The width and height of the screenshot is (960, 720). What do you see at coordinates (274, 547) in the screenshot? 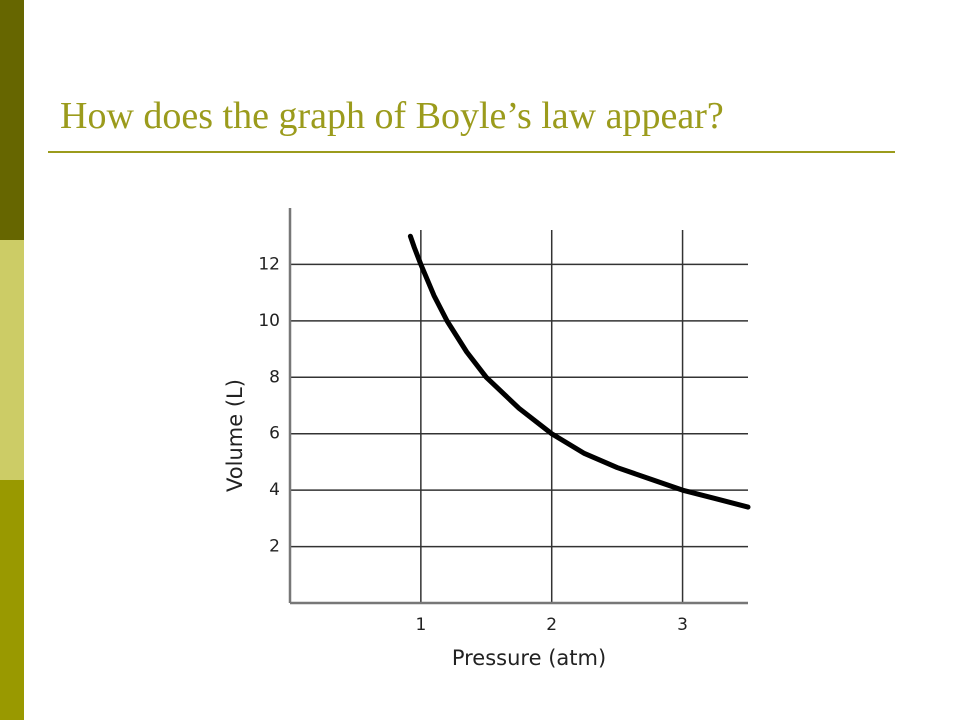
I see `y-tick-label: 2` at bounding box center [274, 547].